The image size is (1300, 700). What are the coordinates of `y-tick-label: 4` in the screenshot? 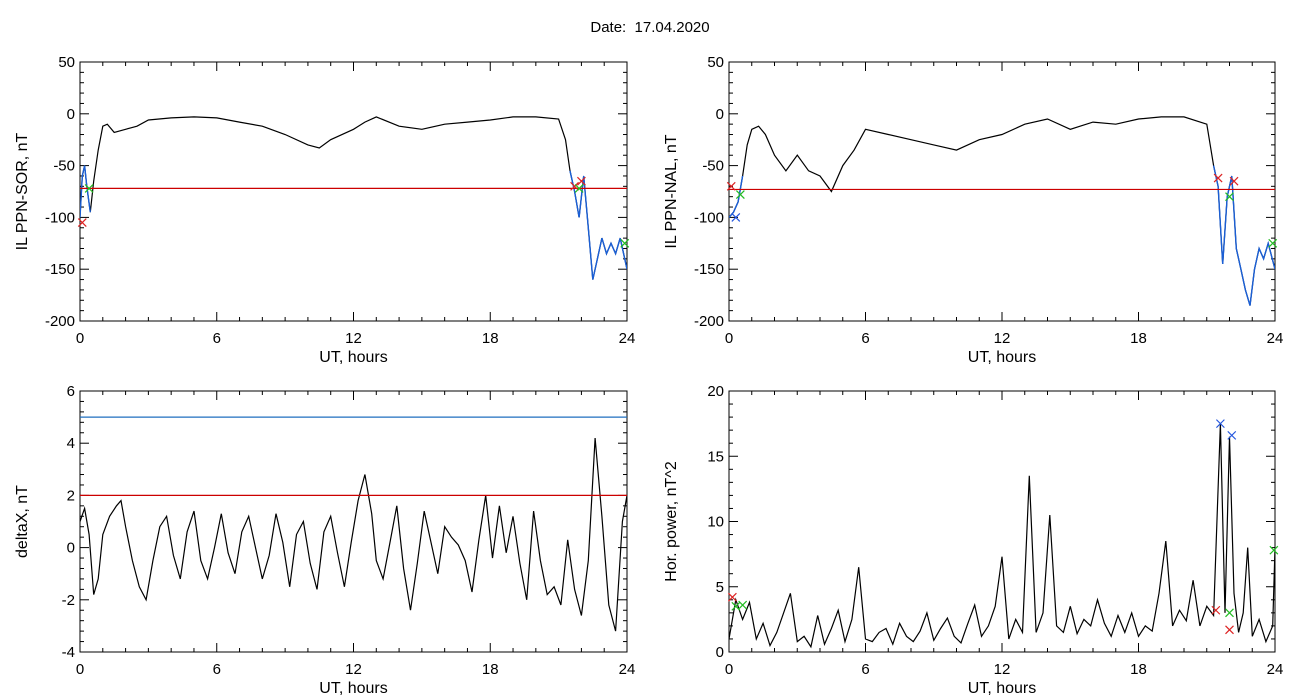 It's located at (71, 443).